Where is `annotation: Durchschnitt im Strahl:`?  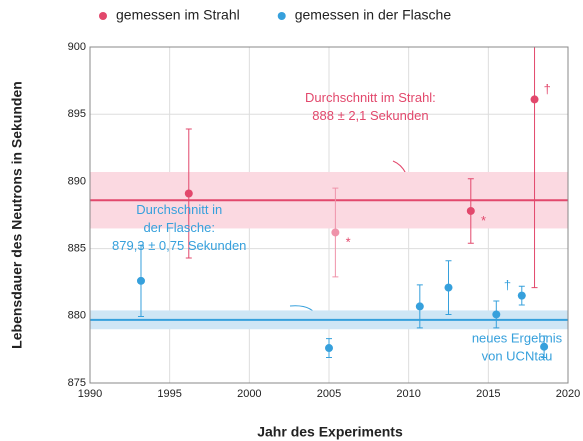 annotation: Durchschnitt im Strahl: is located at coordinates (370, 97).